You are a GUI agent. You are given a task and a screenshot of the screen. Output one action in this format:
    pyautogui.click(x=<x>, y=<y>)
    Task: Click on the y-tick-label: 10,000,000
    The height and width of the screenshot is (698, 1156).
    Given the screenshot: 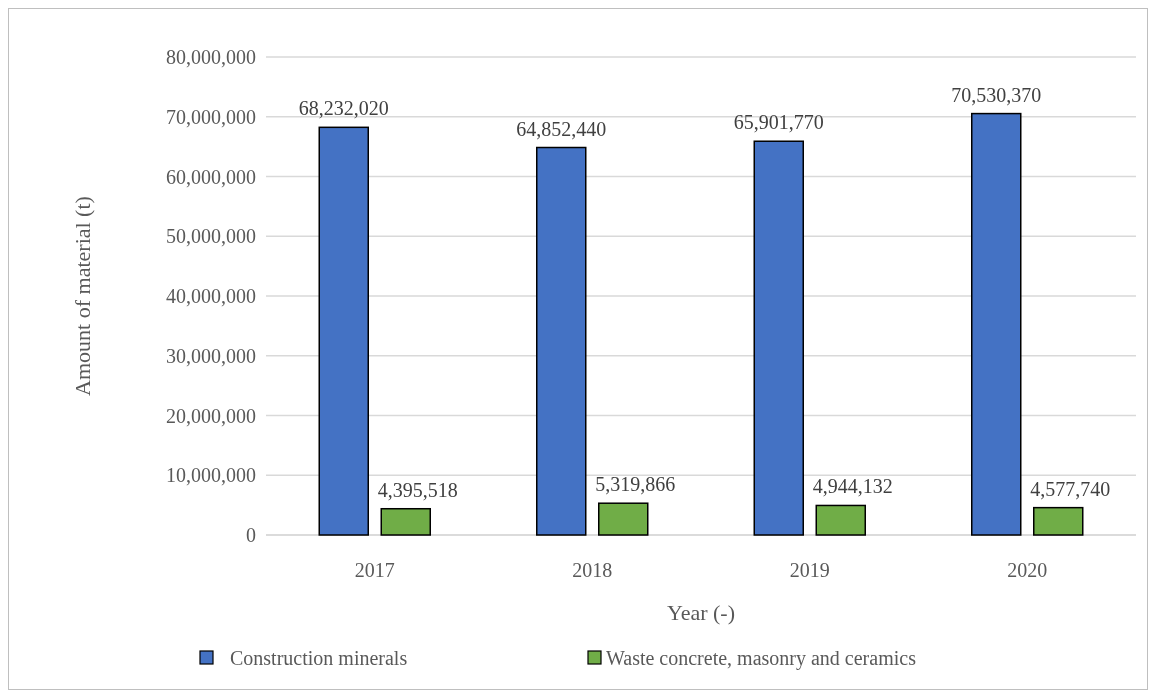 What is the action you would take?
    pyautogui.click(x=211, y=475)
    